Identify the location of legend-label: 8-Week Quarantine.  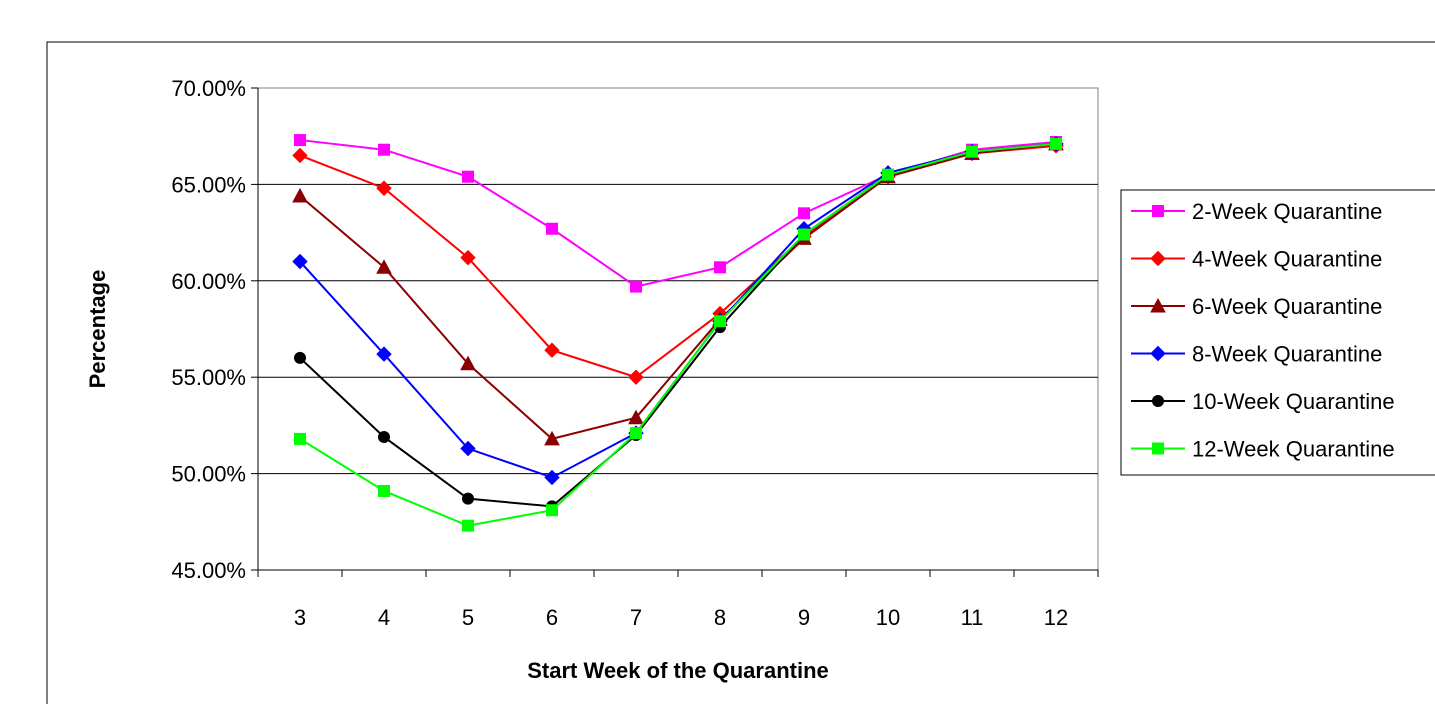
(1287, 354).